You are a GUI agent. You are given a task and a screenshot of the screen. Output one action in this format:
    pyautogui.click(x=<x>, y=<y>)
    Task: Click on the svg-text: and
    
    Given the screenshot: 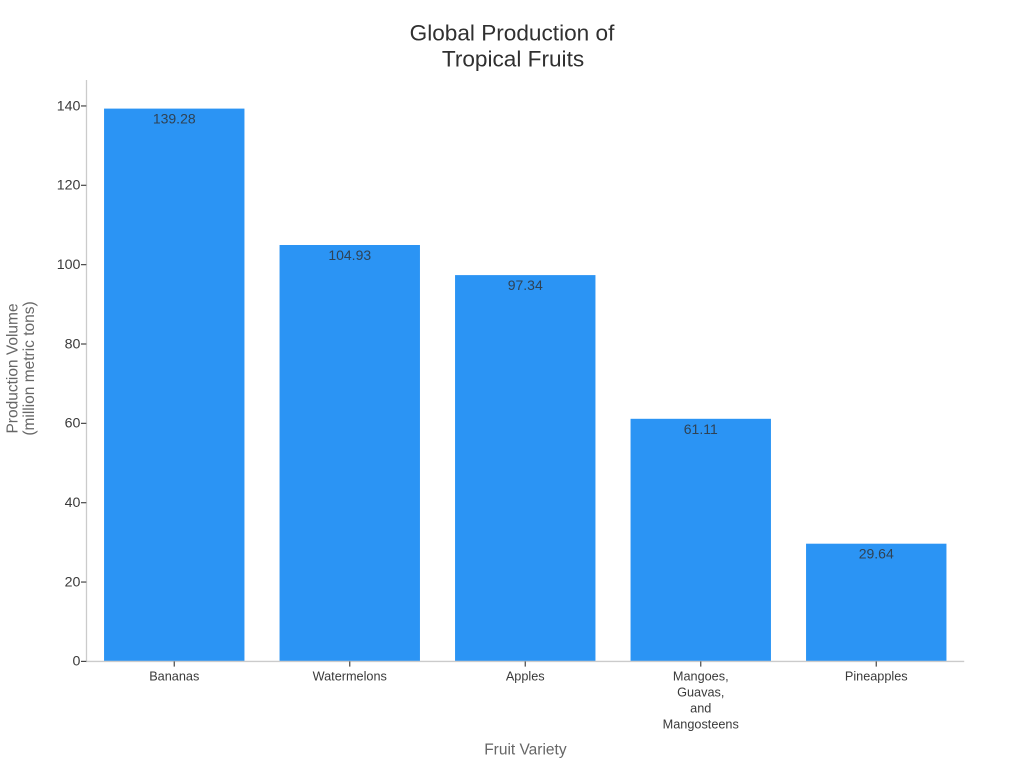 What is the action you would take?
    pyautogui.click(x=700, y=708)
    